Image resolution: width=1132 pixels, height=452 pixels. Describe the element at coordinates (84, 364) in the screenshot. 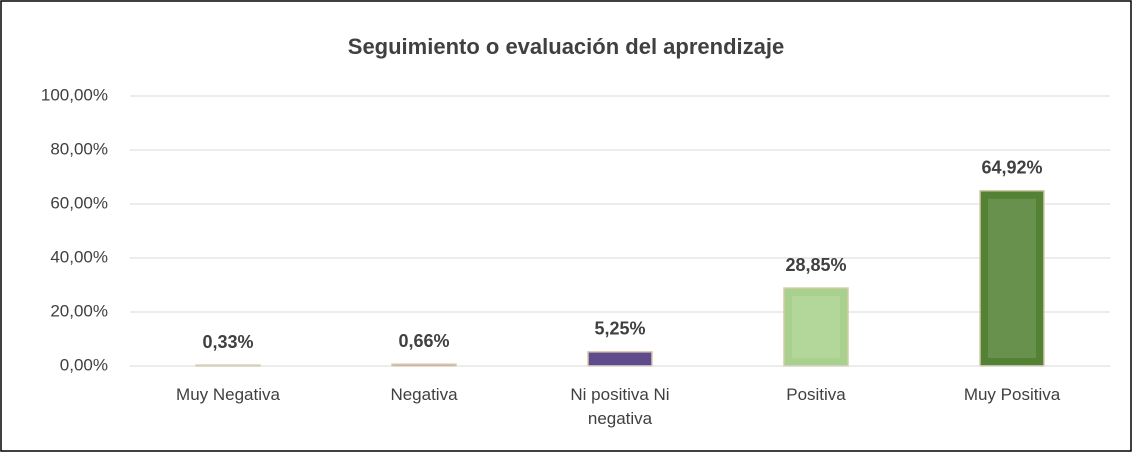

I see `y-tick-label: 0,00%` at that location.